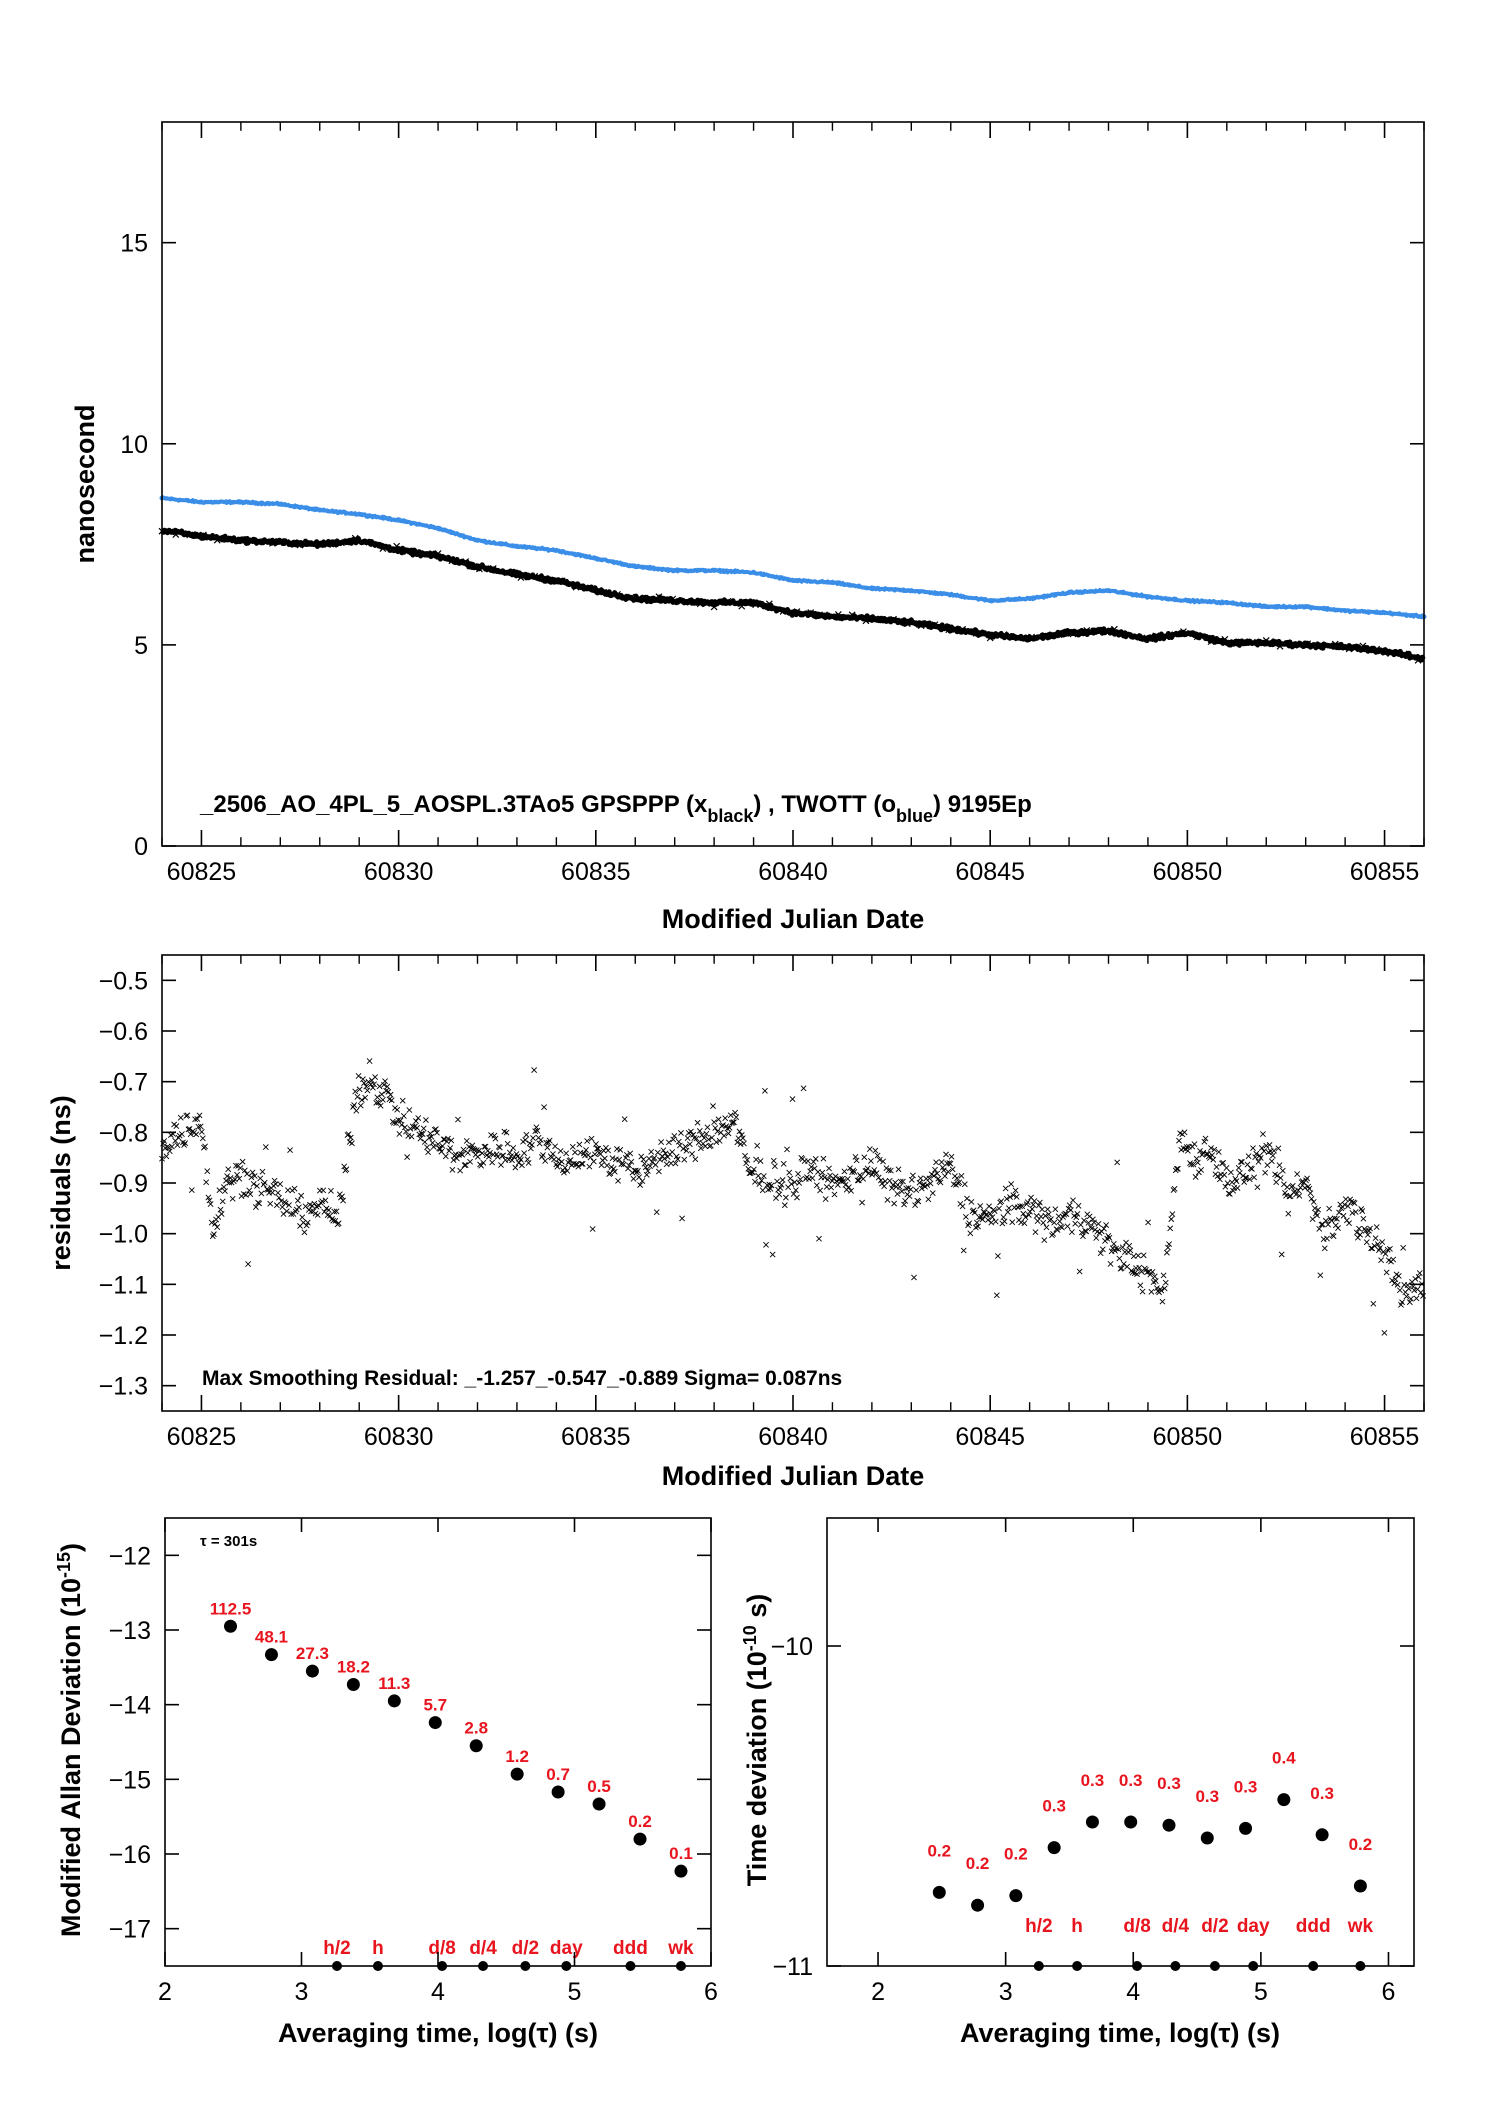  What do you see at coordinates (1188, 1437) in the screenshot?
I see `residuals-xtick-label: 60850` at bounding box center [1188, 1437].